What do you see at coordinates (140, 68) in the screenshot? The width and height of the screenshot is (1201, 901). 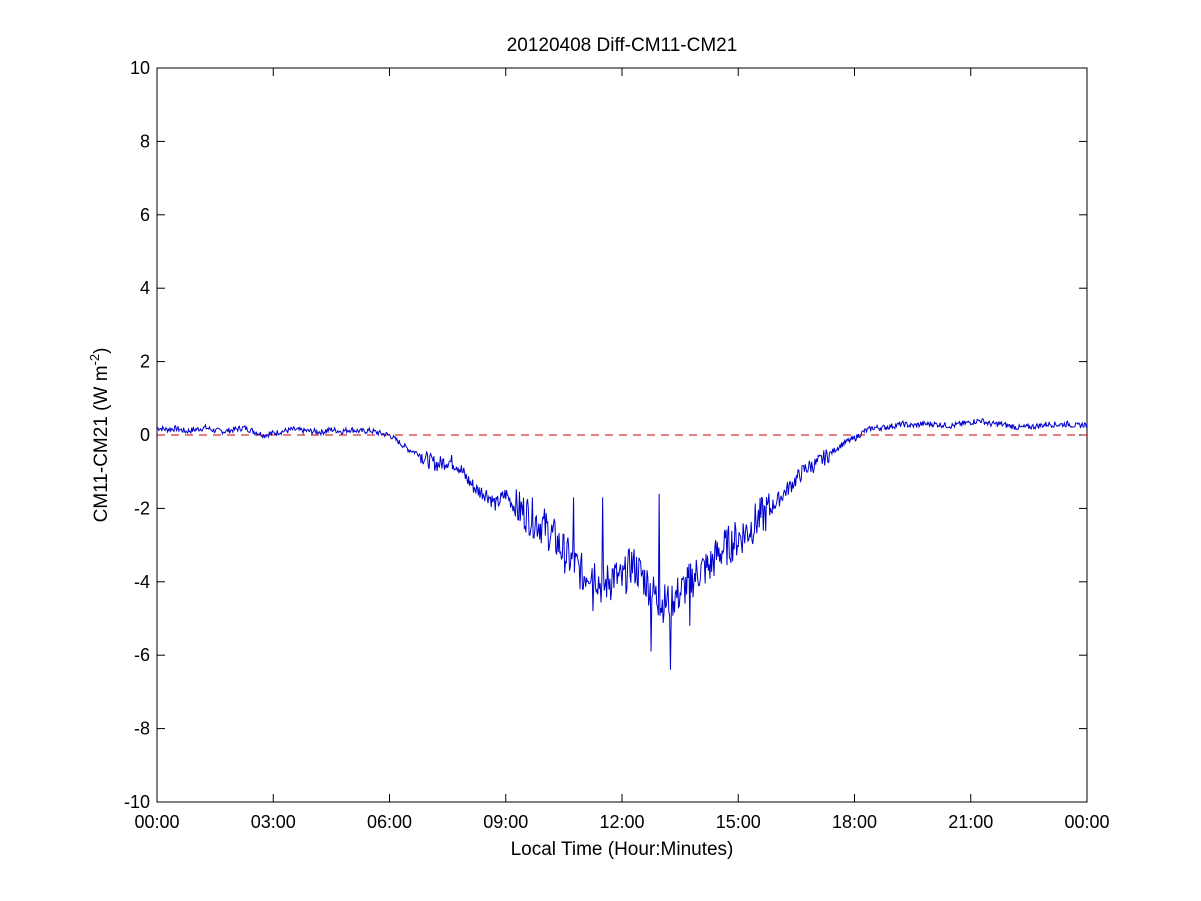 I see `y-tick-label: 10` at bounding box center [140, 68].